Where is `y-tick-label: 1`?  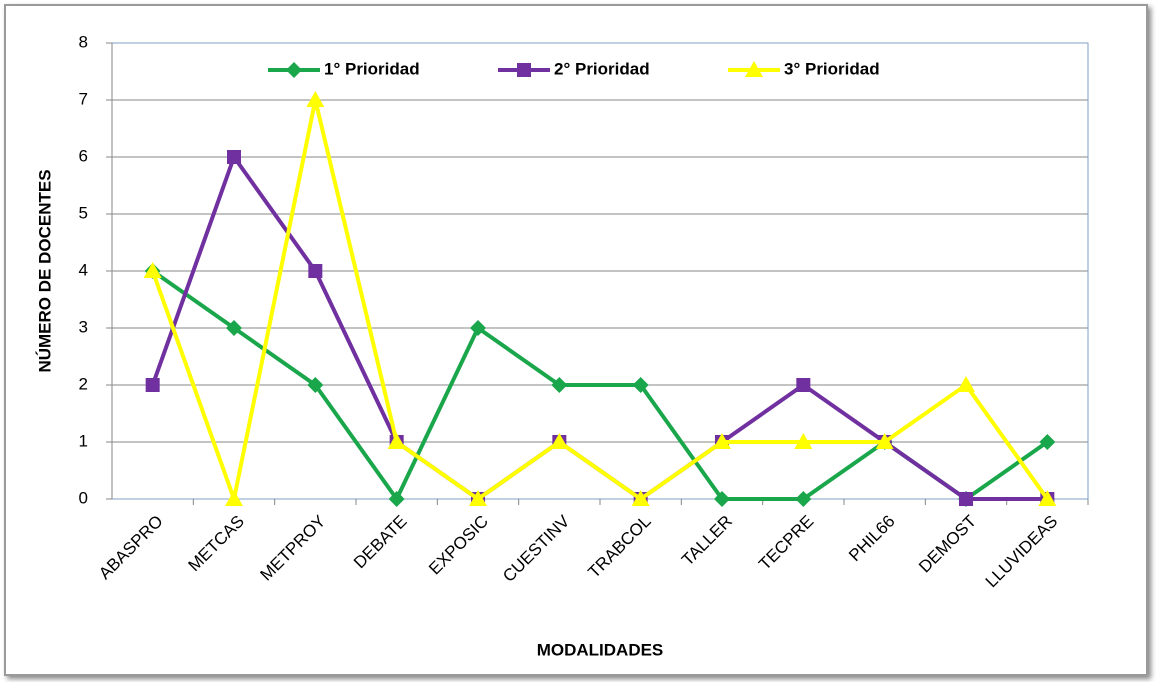 y-tick-label: 1 is located at coordinates (83, 440).